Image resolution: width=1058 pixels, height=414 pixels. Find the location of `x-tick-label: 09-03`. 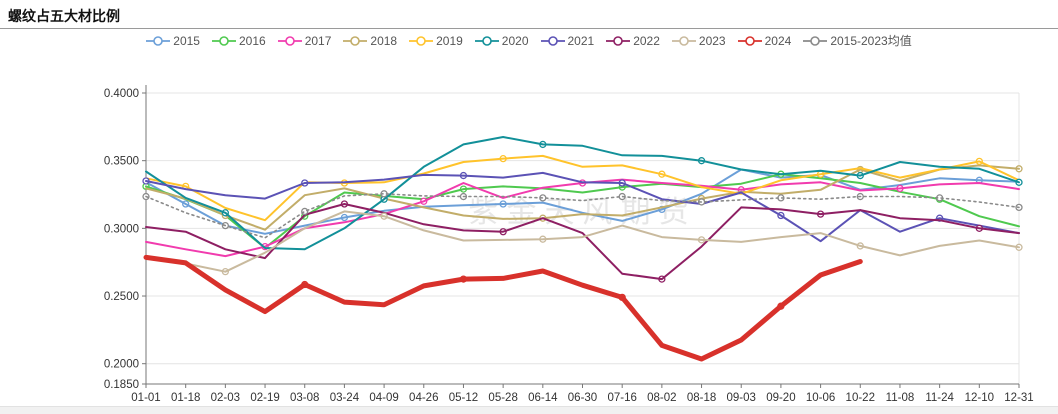

x-tick-label: 09-03 is located at coordinates (741, 398).